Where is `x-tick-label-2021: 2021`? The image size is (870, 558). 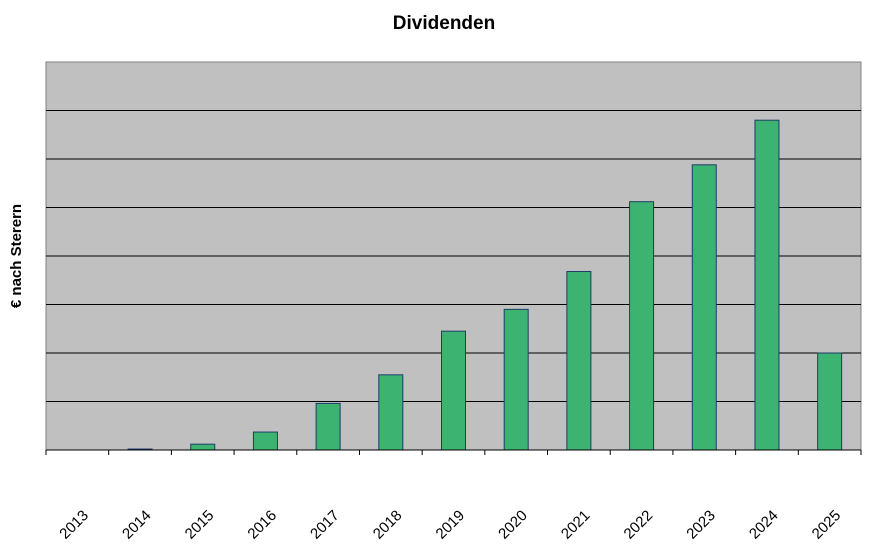 x-tick-label-2021: 2021 is located at coordinates (576, 525).